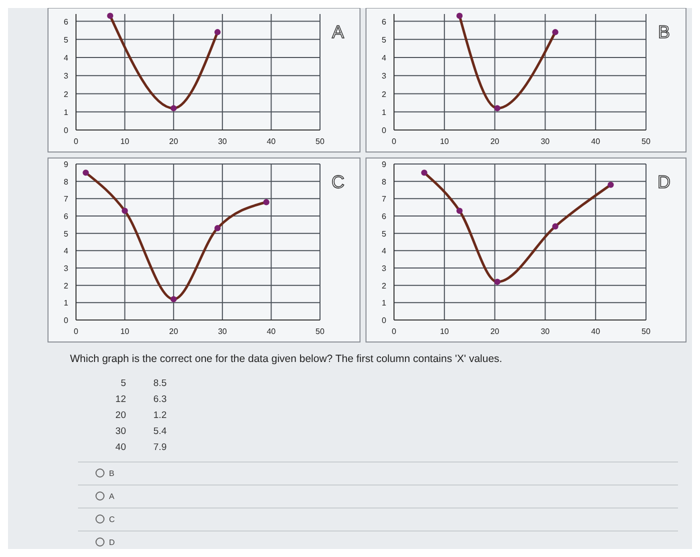 This screenshot has width=700, height=557. What do you see at coordinates (286, 359) in the screenshot?
I see `text: Which graph is the correct one for the data given below? The first column contains 'X' values.` at bounding box center [286, 359].